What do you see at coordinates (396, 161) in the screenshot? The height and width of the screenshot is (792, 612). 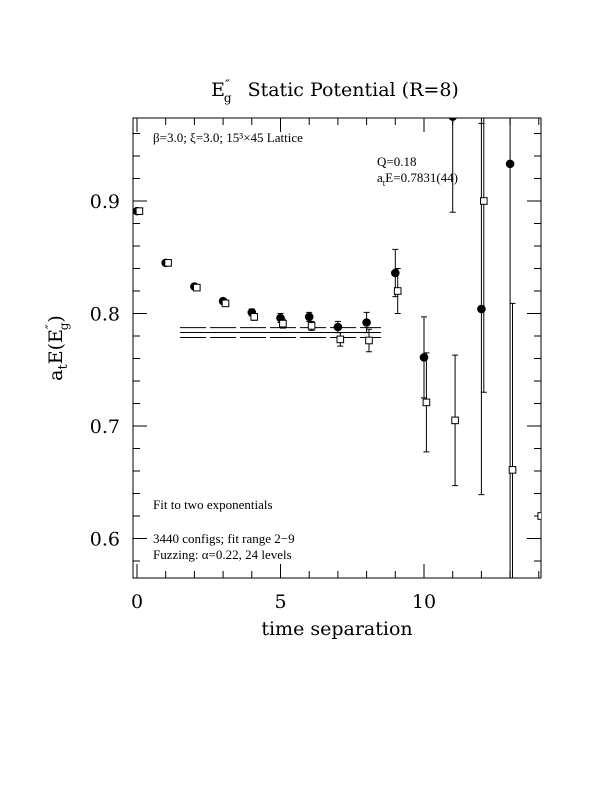 I see `q-annotation: Q=0.18` at bounding box center [396, 161].